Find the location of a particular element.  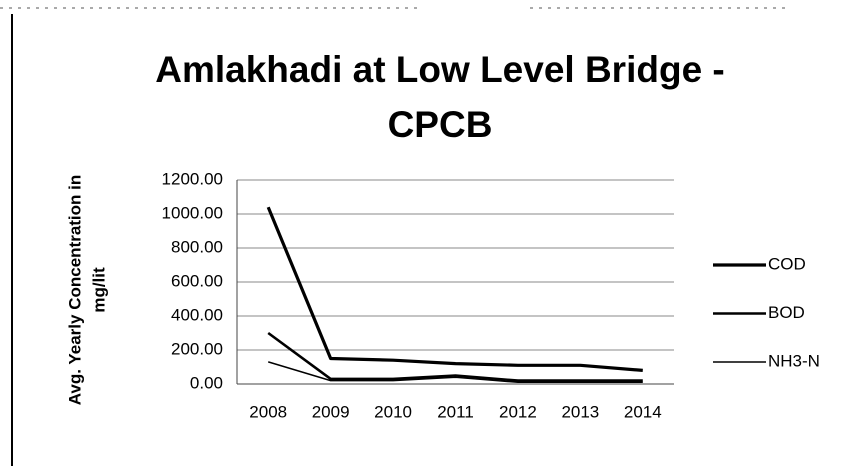

legend-label: NH3-N is located at coordinates (794, 360).